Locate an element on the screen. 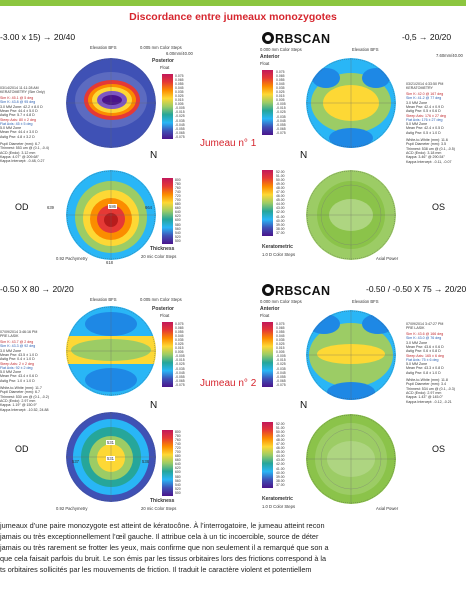 This screenshot has width=466, height=600. twin2-os-bottom-scale-bar is located at coordinates (267, 455).